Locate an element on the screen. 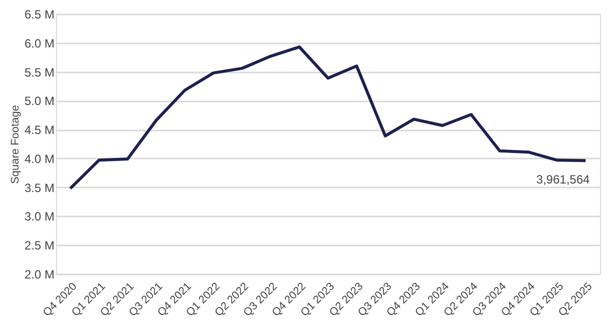  y-tick-label: 6.5 M is located at coordinates (39, 15).